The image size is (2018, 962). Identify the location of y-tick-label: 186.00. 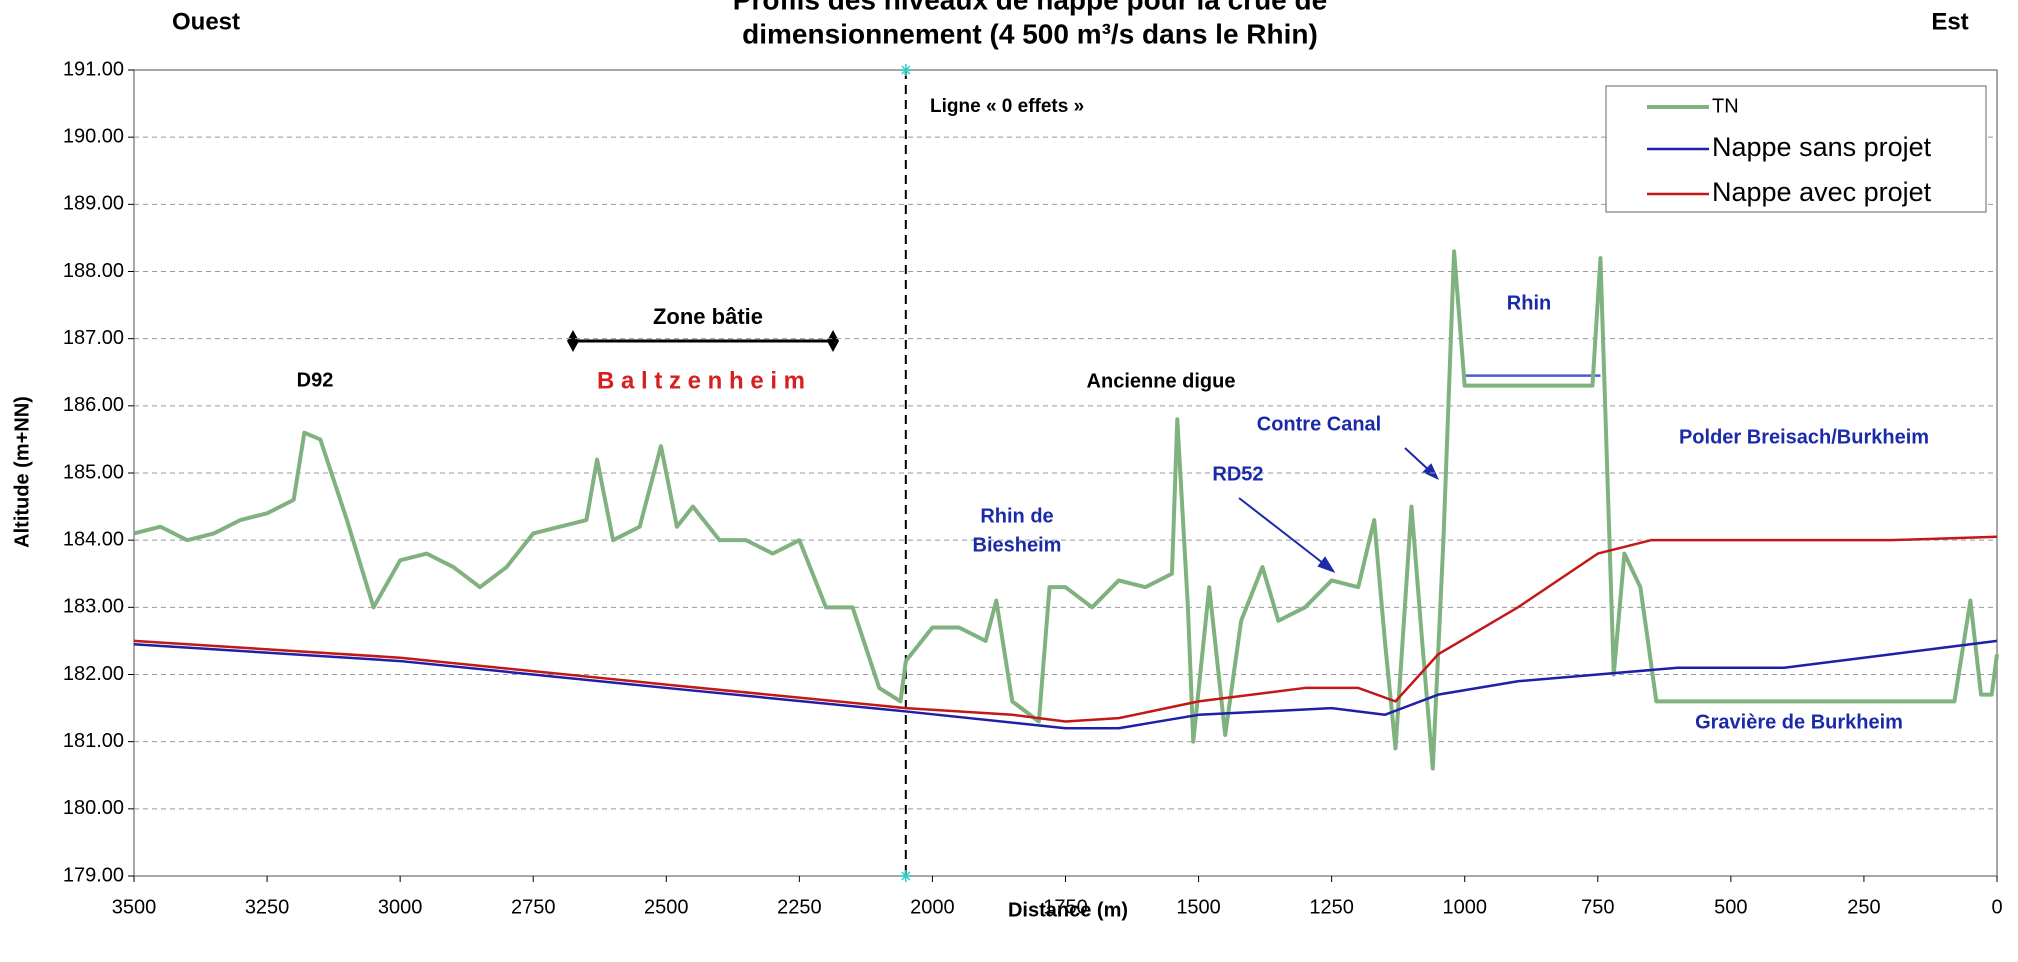
(93, 405).